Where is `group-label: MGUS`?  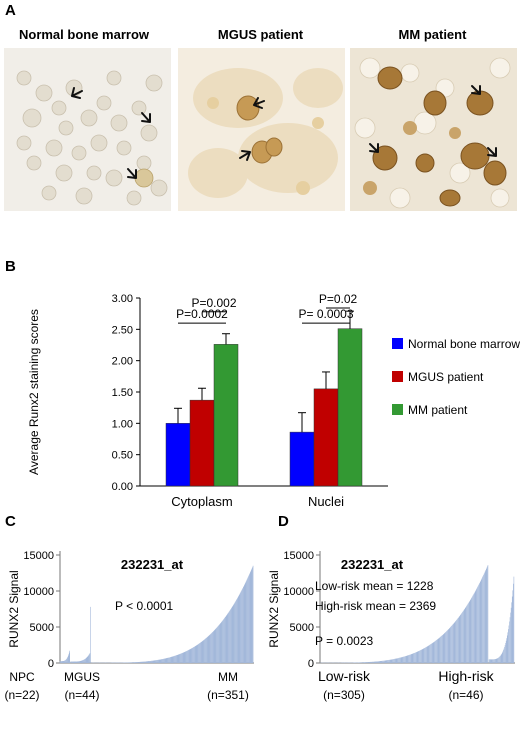 group-label: MGUS is located at coordinates (82, 677).